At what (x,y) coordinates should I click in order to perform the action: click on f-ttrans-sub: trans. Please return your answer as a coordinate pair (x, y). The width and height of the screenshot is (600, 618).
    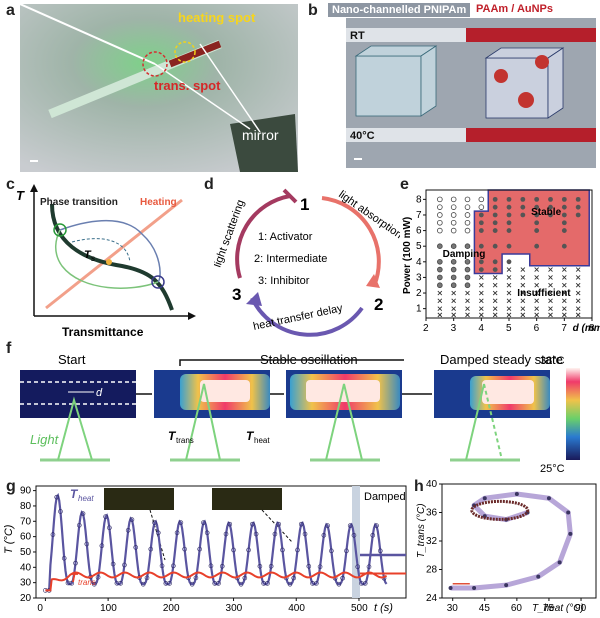
    Looking at the image, I should click on (185, 440).